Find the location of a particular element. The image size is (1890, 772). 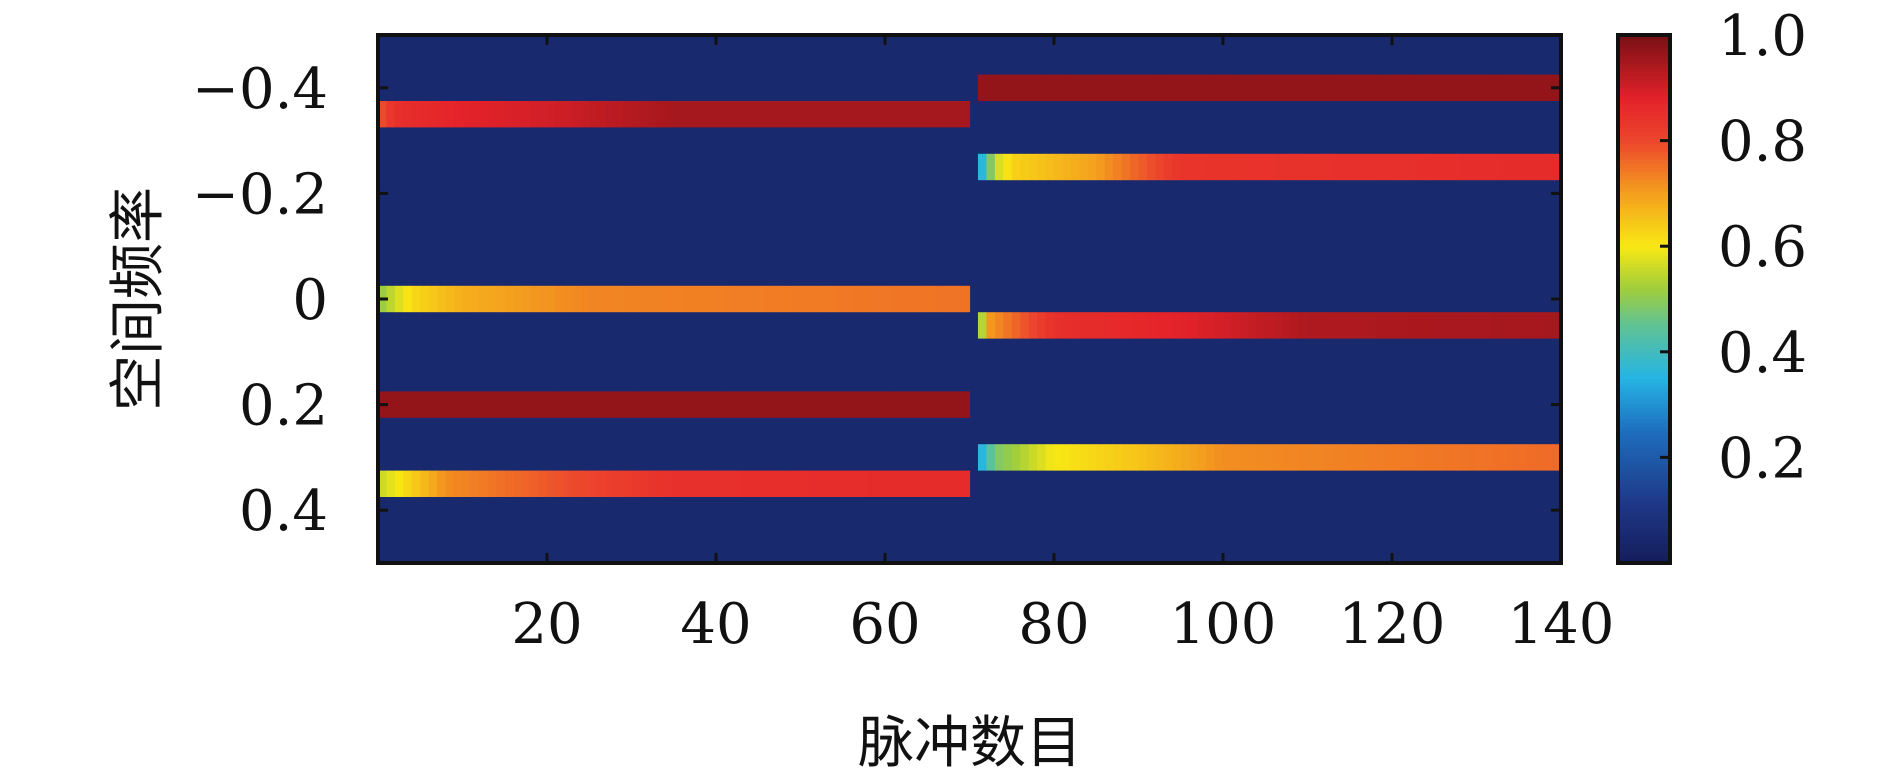

colorbar-tick-label: 0.6 is located at coordinates (1762, 247).